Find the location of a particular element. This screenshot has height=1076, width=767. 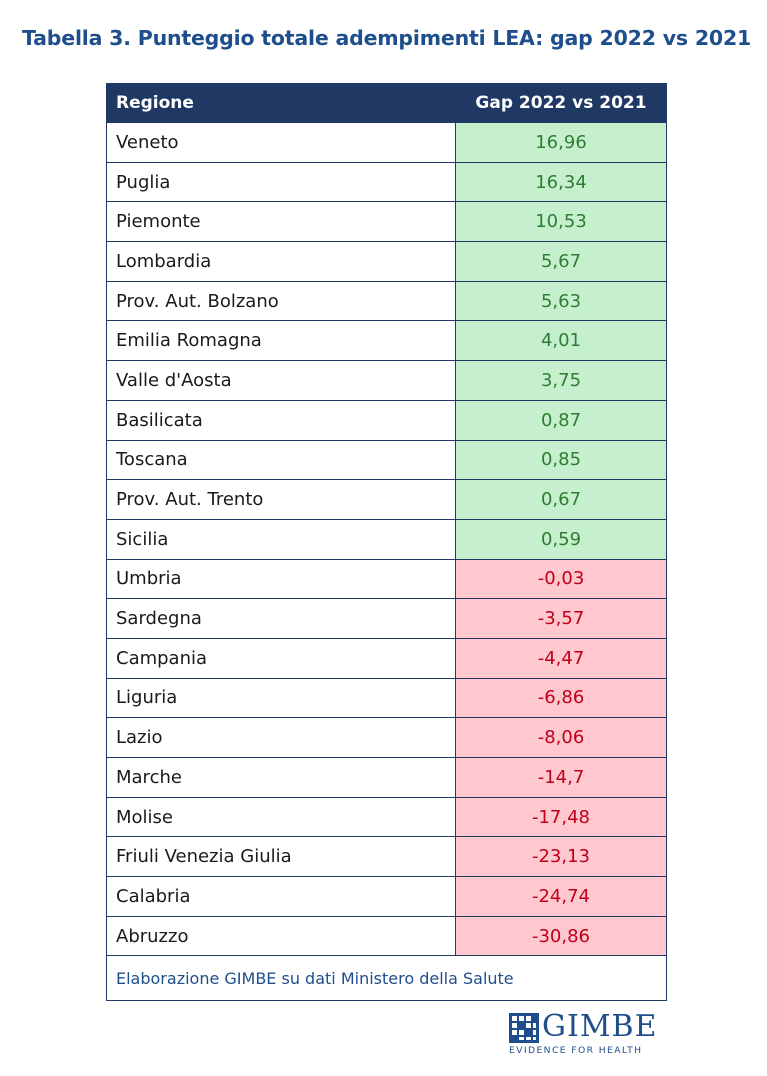

region-cell: Campania is located at coordinates (281, 658).